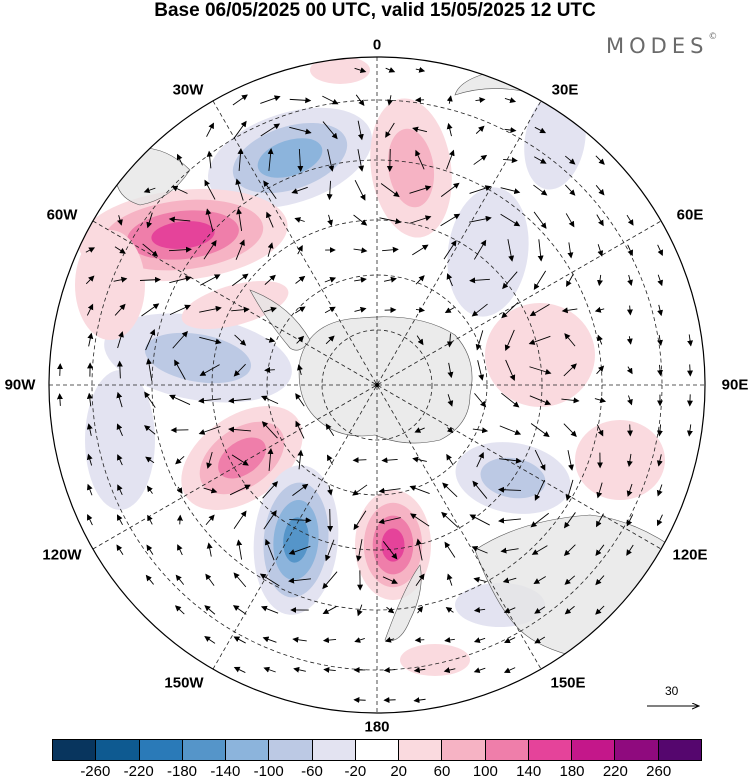  I want to click on landmass, so click(403, 603).